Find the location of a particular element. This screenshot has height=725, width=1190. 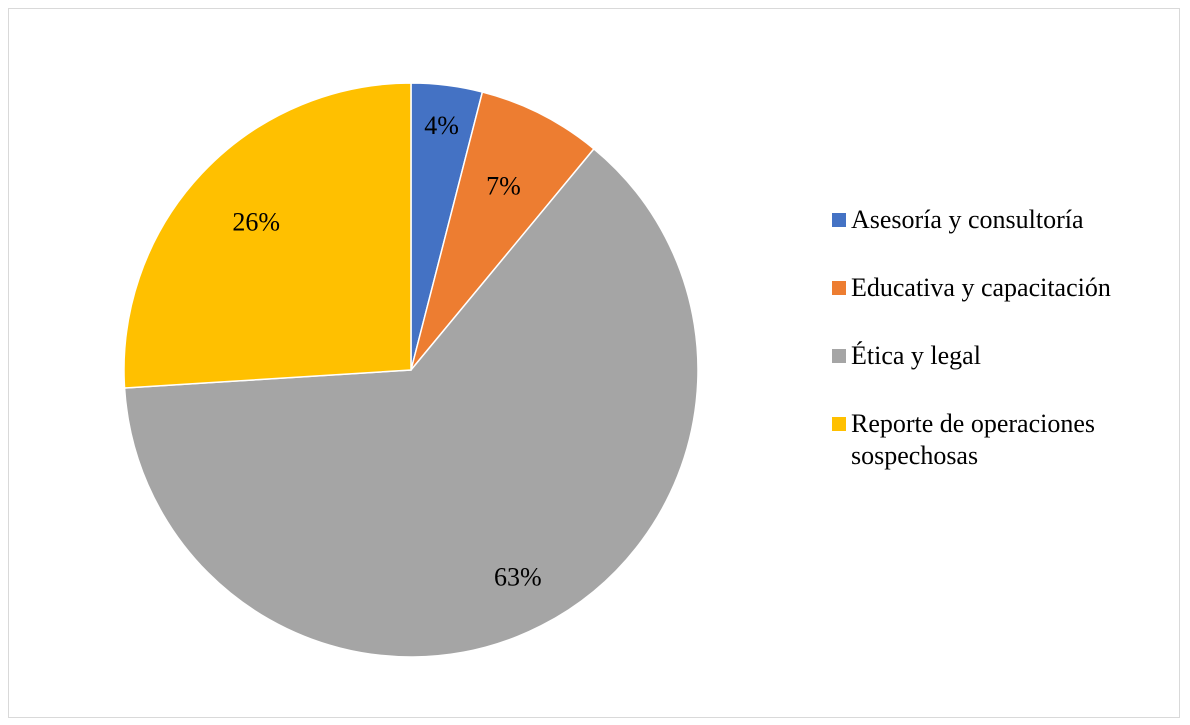

legend-swatch-reporte is located at coordinates (839, 424).